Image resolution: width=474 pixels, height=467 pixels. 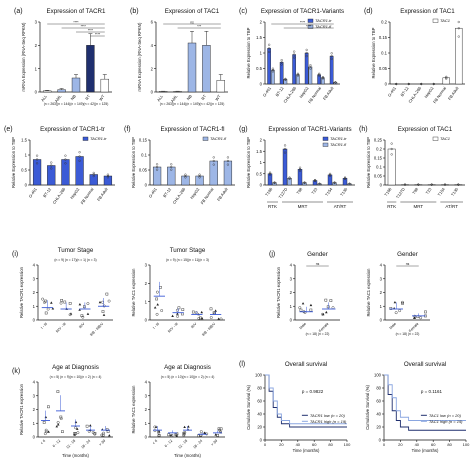 What do you see at coordinates (306, 364) in the screenshot?
I see `chart-title: Overall survival` at bounding box center [306, 364].